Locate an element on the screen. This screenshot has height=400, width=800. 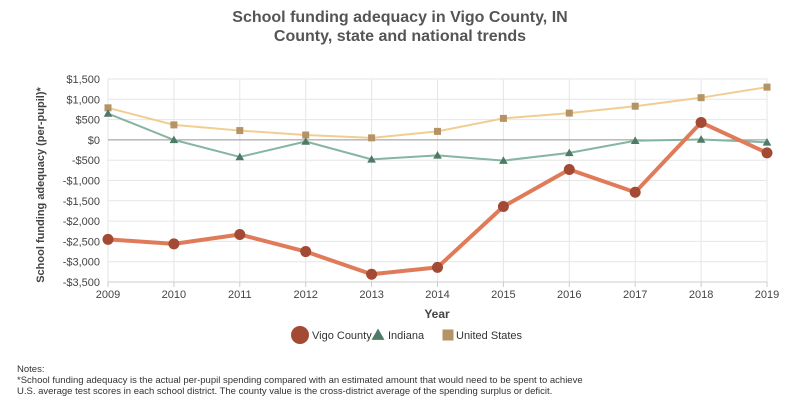
y-tick-label: -$2,500 is located at coordinates (81, 242).